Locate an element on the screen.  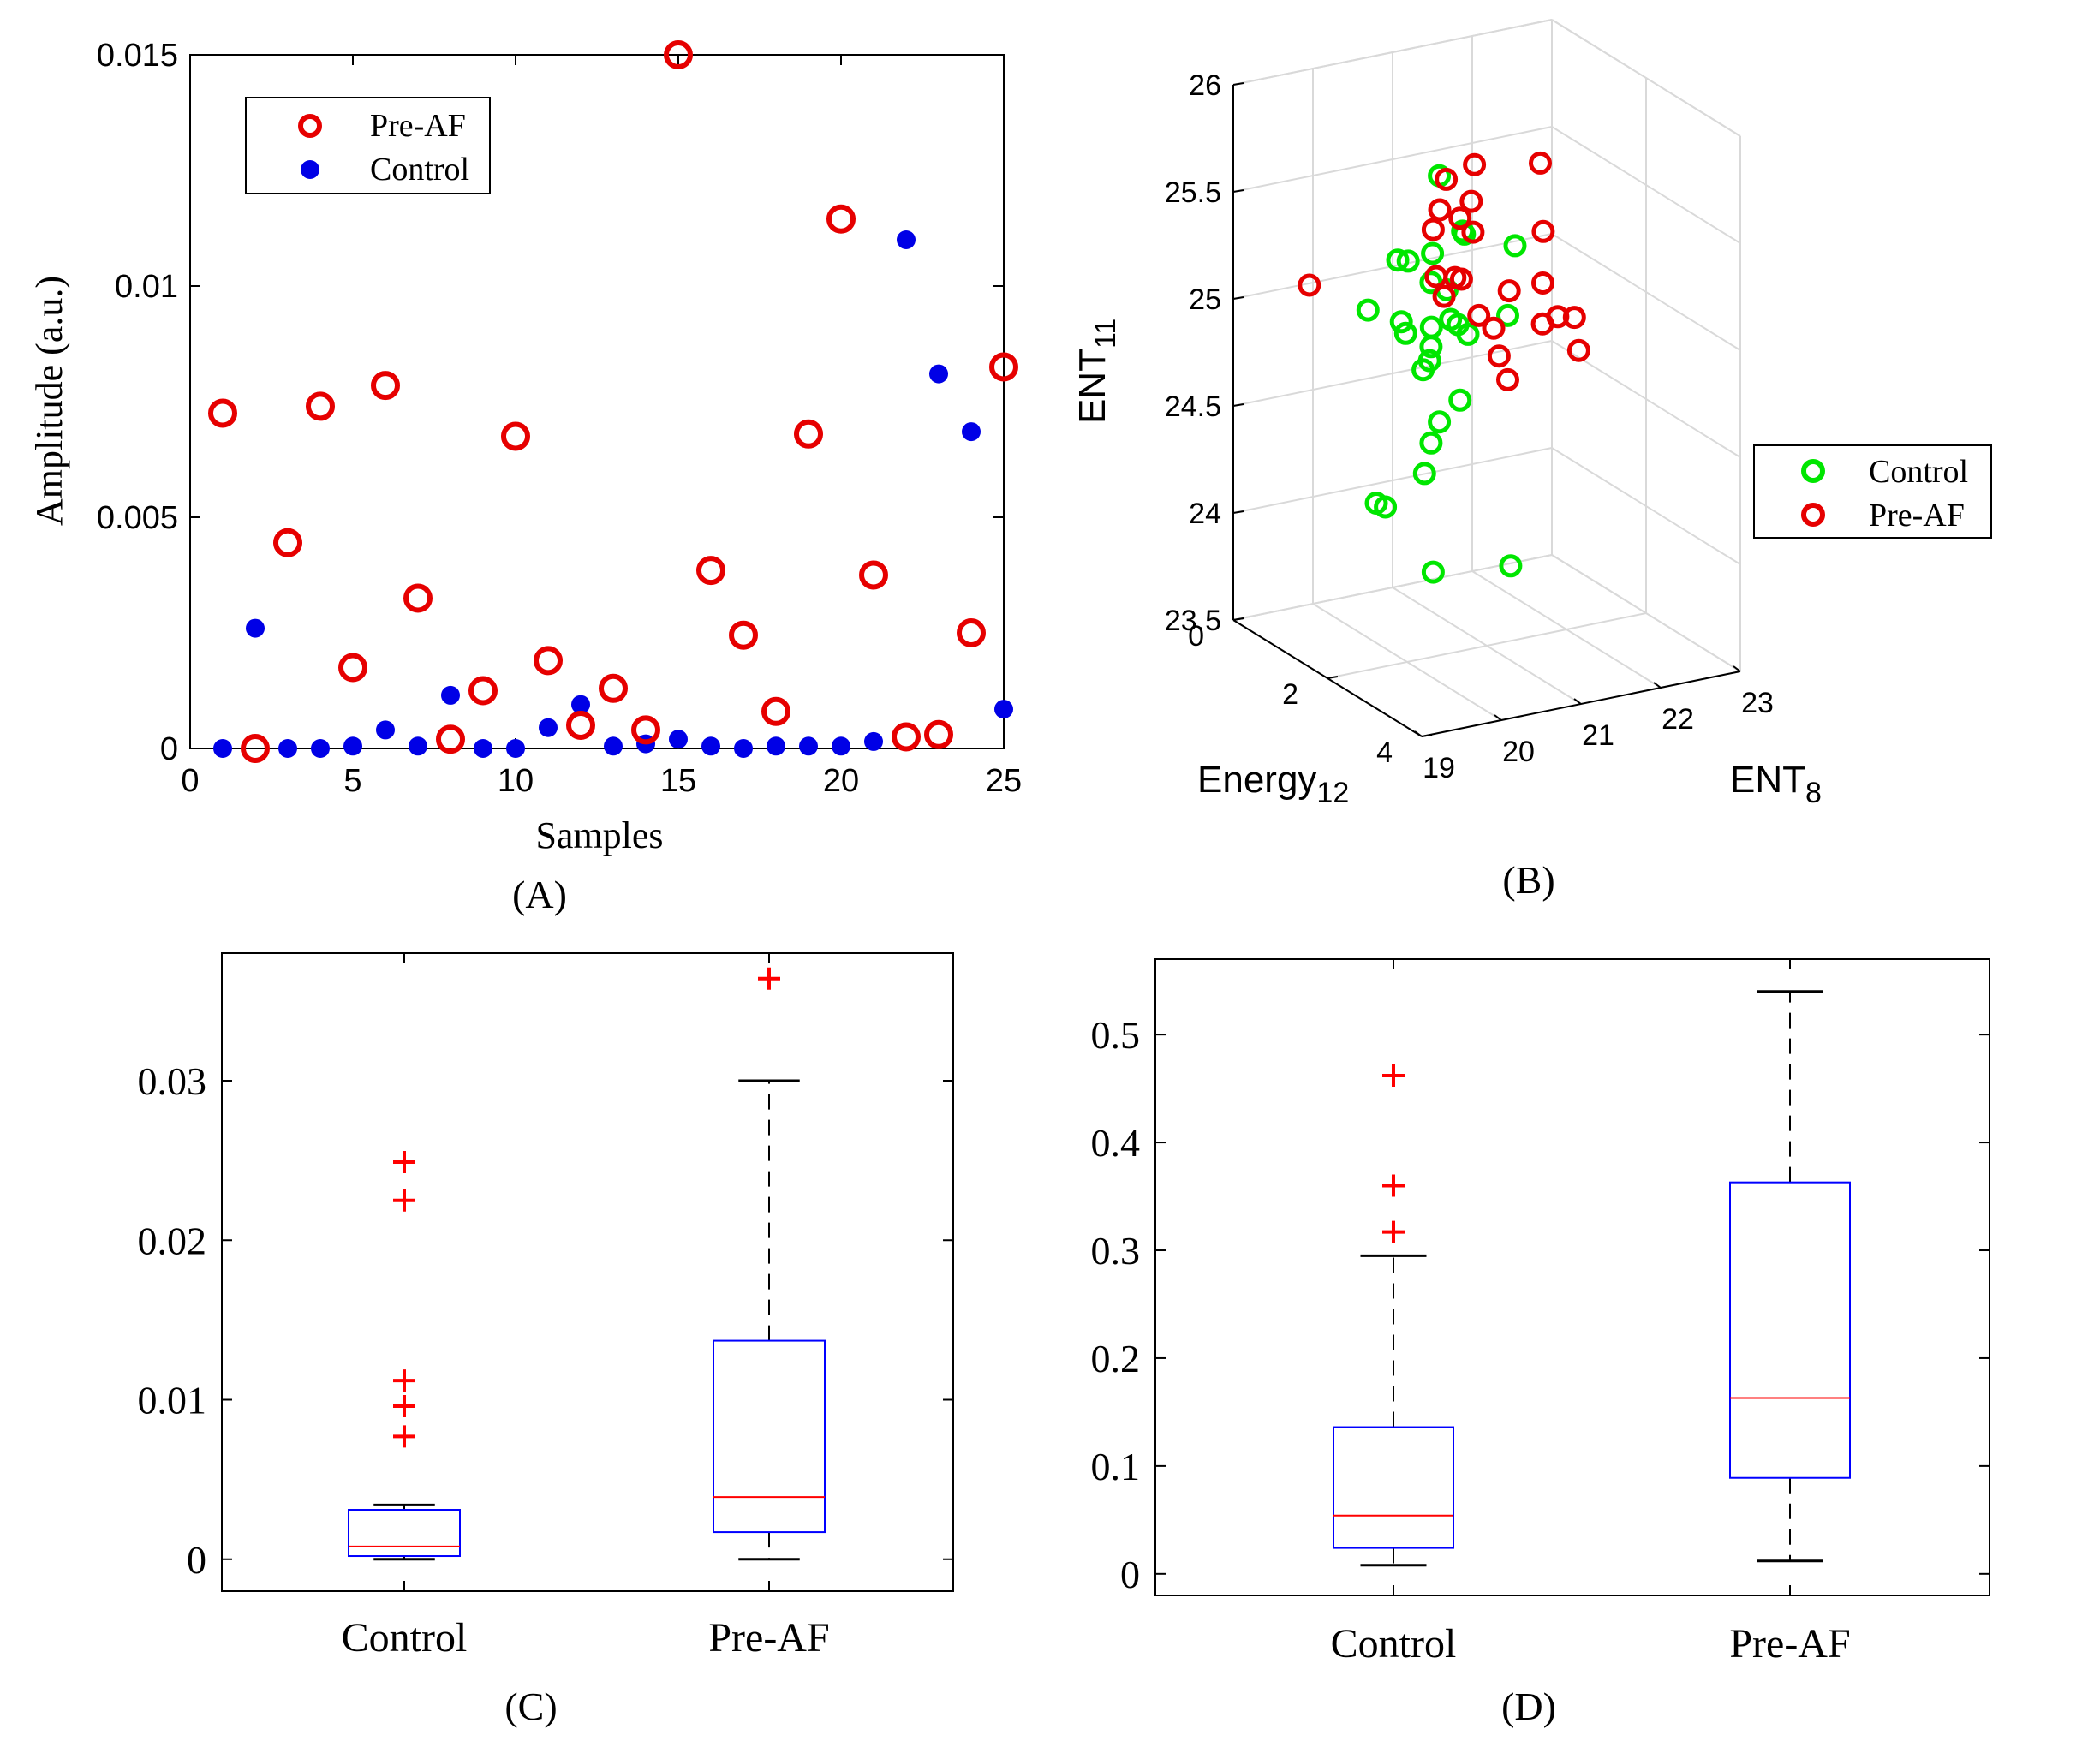
panel-a-legend: Pre-AF Control is located at coordinates (368, 145).